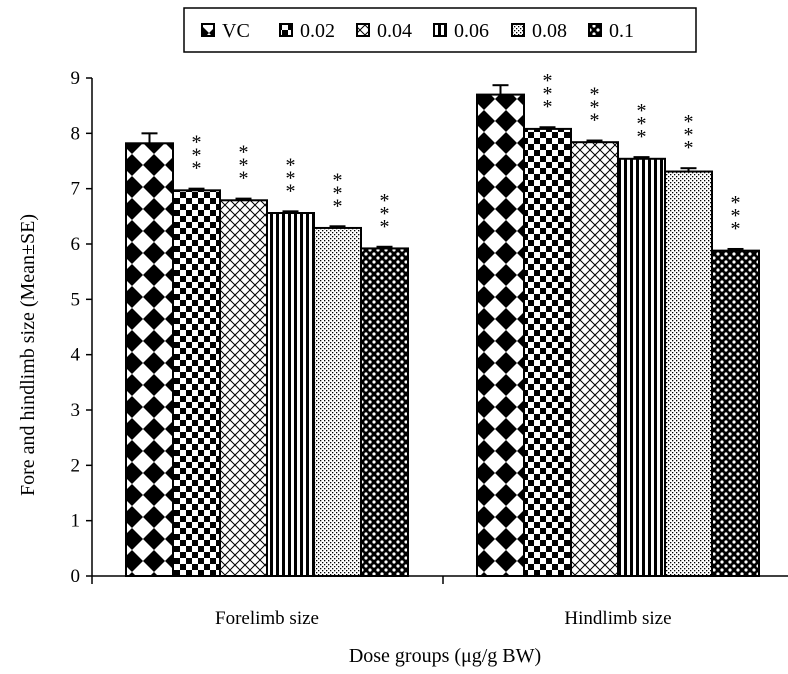  What do you see at coordinates (617, 618) in the screenshot?
I see `x-tick-label: Hindlimb size` at bounding box center [617, 618].